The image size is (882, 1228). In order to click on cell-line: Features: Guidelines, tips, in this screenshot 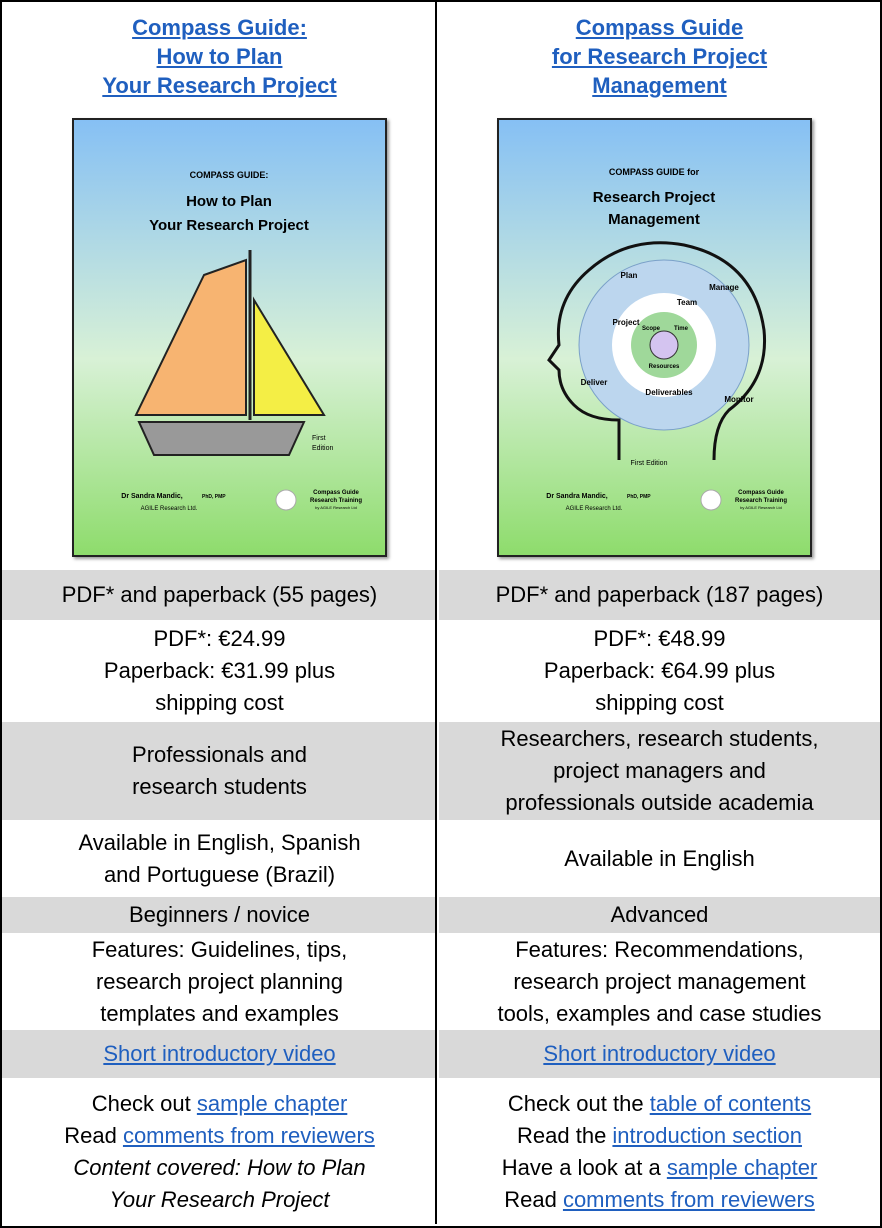, I will do `click(220, 950)`.